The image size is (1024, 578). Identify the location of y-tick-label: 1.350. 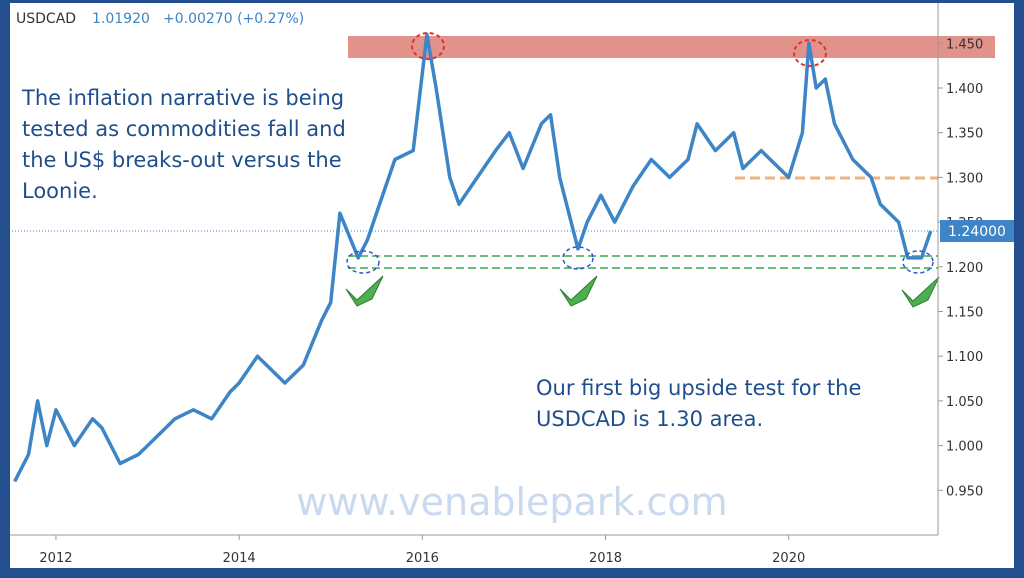
(964, 134).